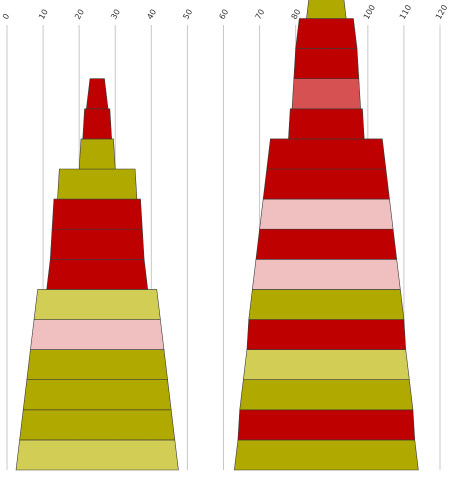  Describe the element at coordinates (296, 14) in the screenshot. I see `x-tick-label: 80` at that location.